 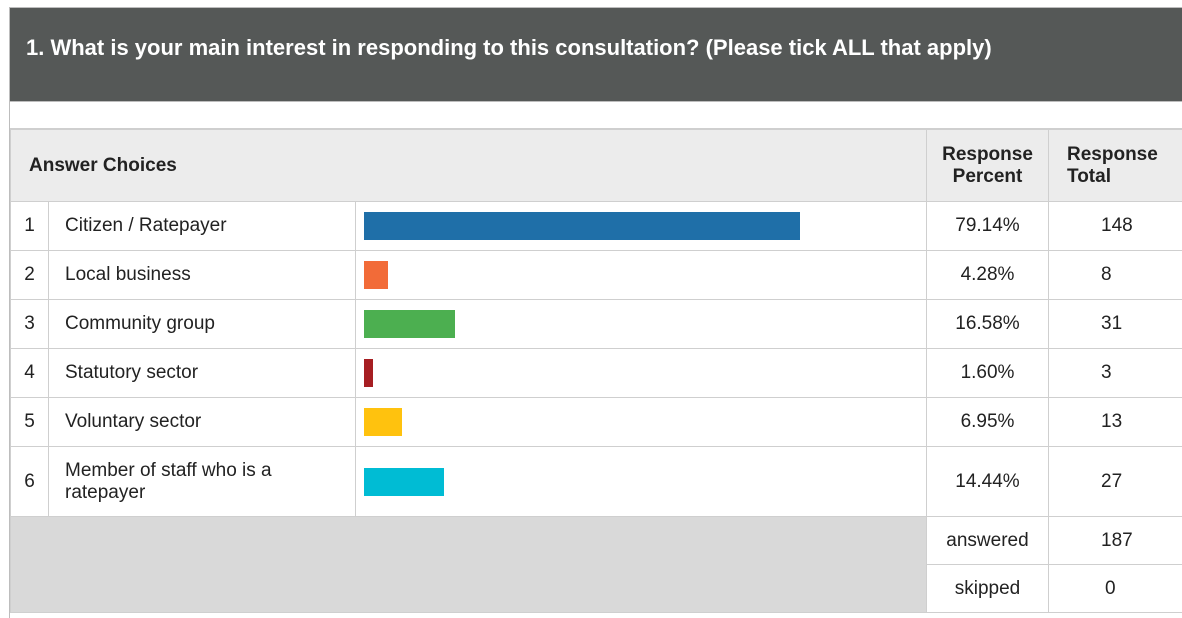 What do you see at coordinates (202, 226) in the screenshot?
I see `answer-label: Citizen / Ratepayer` at bounding box center [202, 226].